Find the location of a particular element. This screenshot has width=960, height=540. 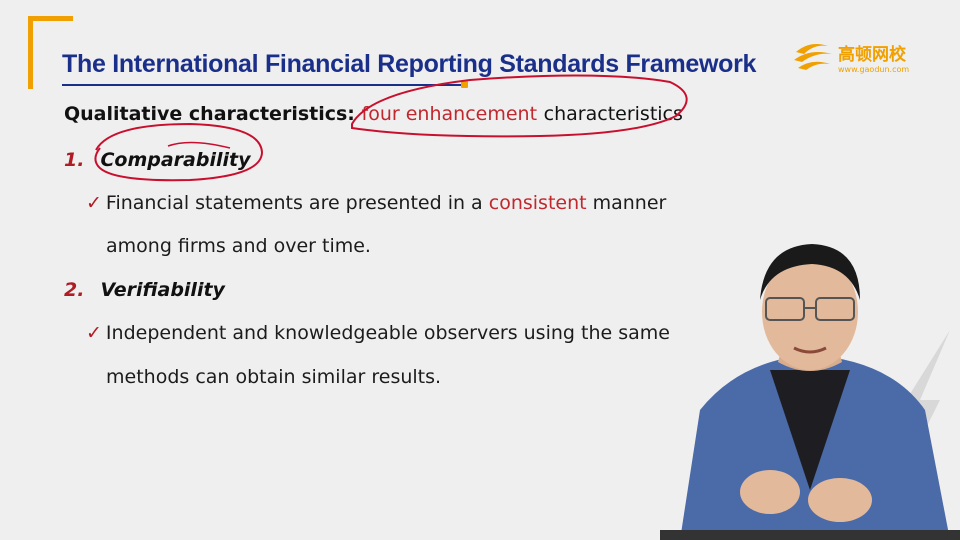

gaodun-logo: 高顿网校 www.gaodun.com is located at coordinates (862, 60).